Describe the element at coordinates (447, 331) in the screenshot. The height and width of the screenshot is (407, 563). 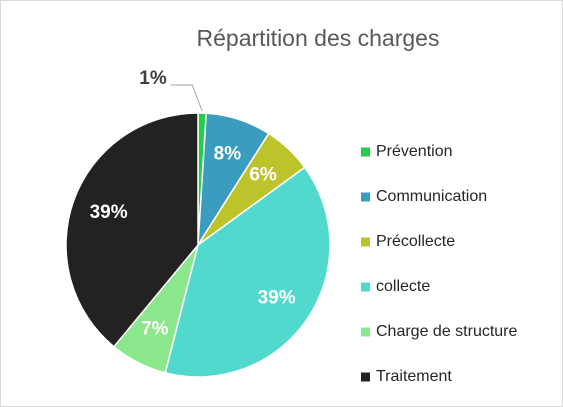
I see `legend-label: Charge de structure` at that location.